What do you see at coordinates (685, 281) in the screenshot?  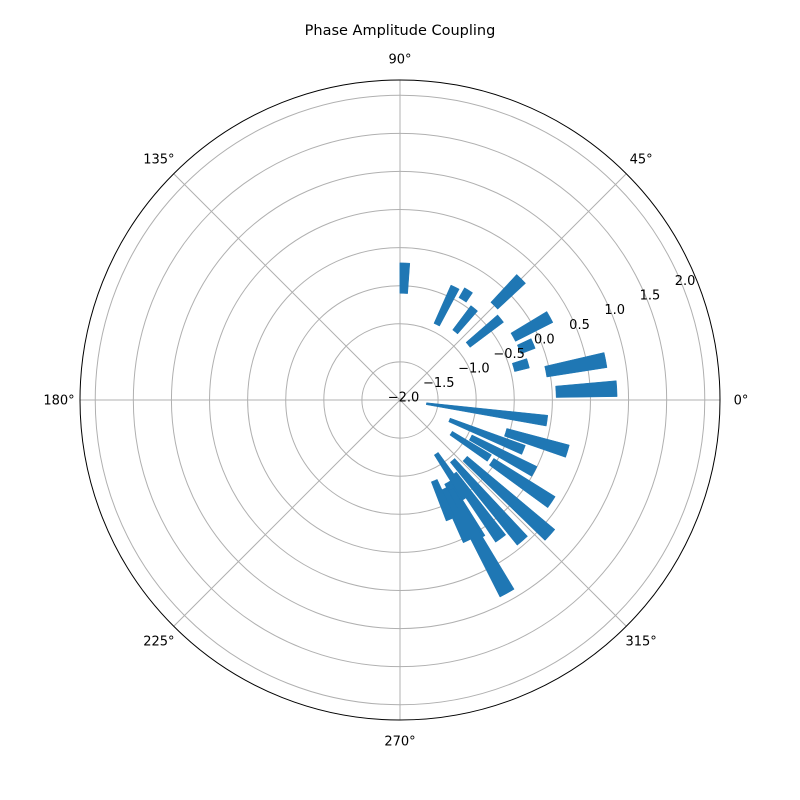 I see `radial-tick-label: 2.0` at bounding box center [685, 281].